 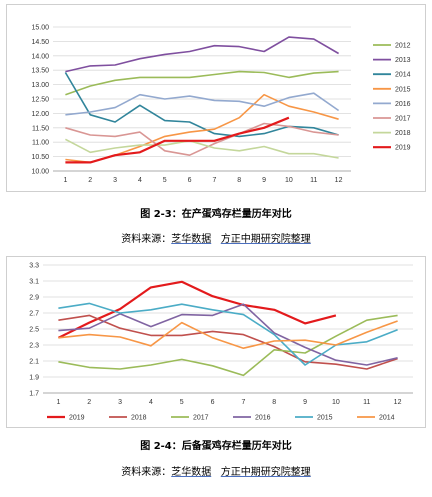 I want to click on y-tick-label: 2.9, so click(x=34, y=298).